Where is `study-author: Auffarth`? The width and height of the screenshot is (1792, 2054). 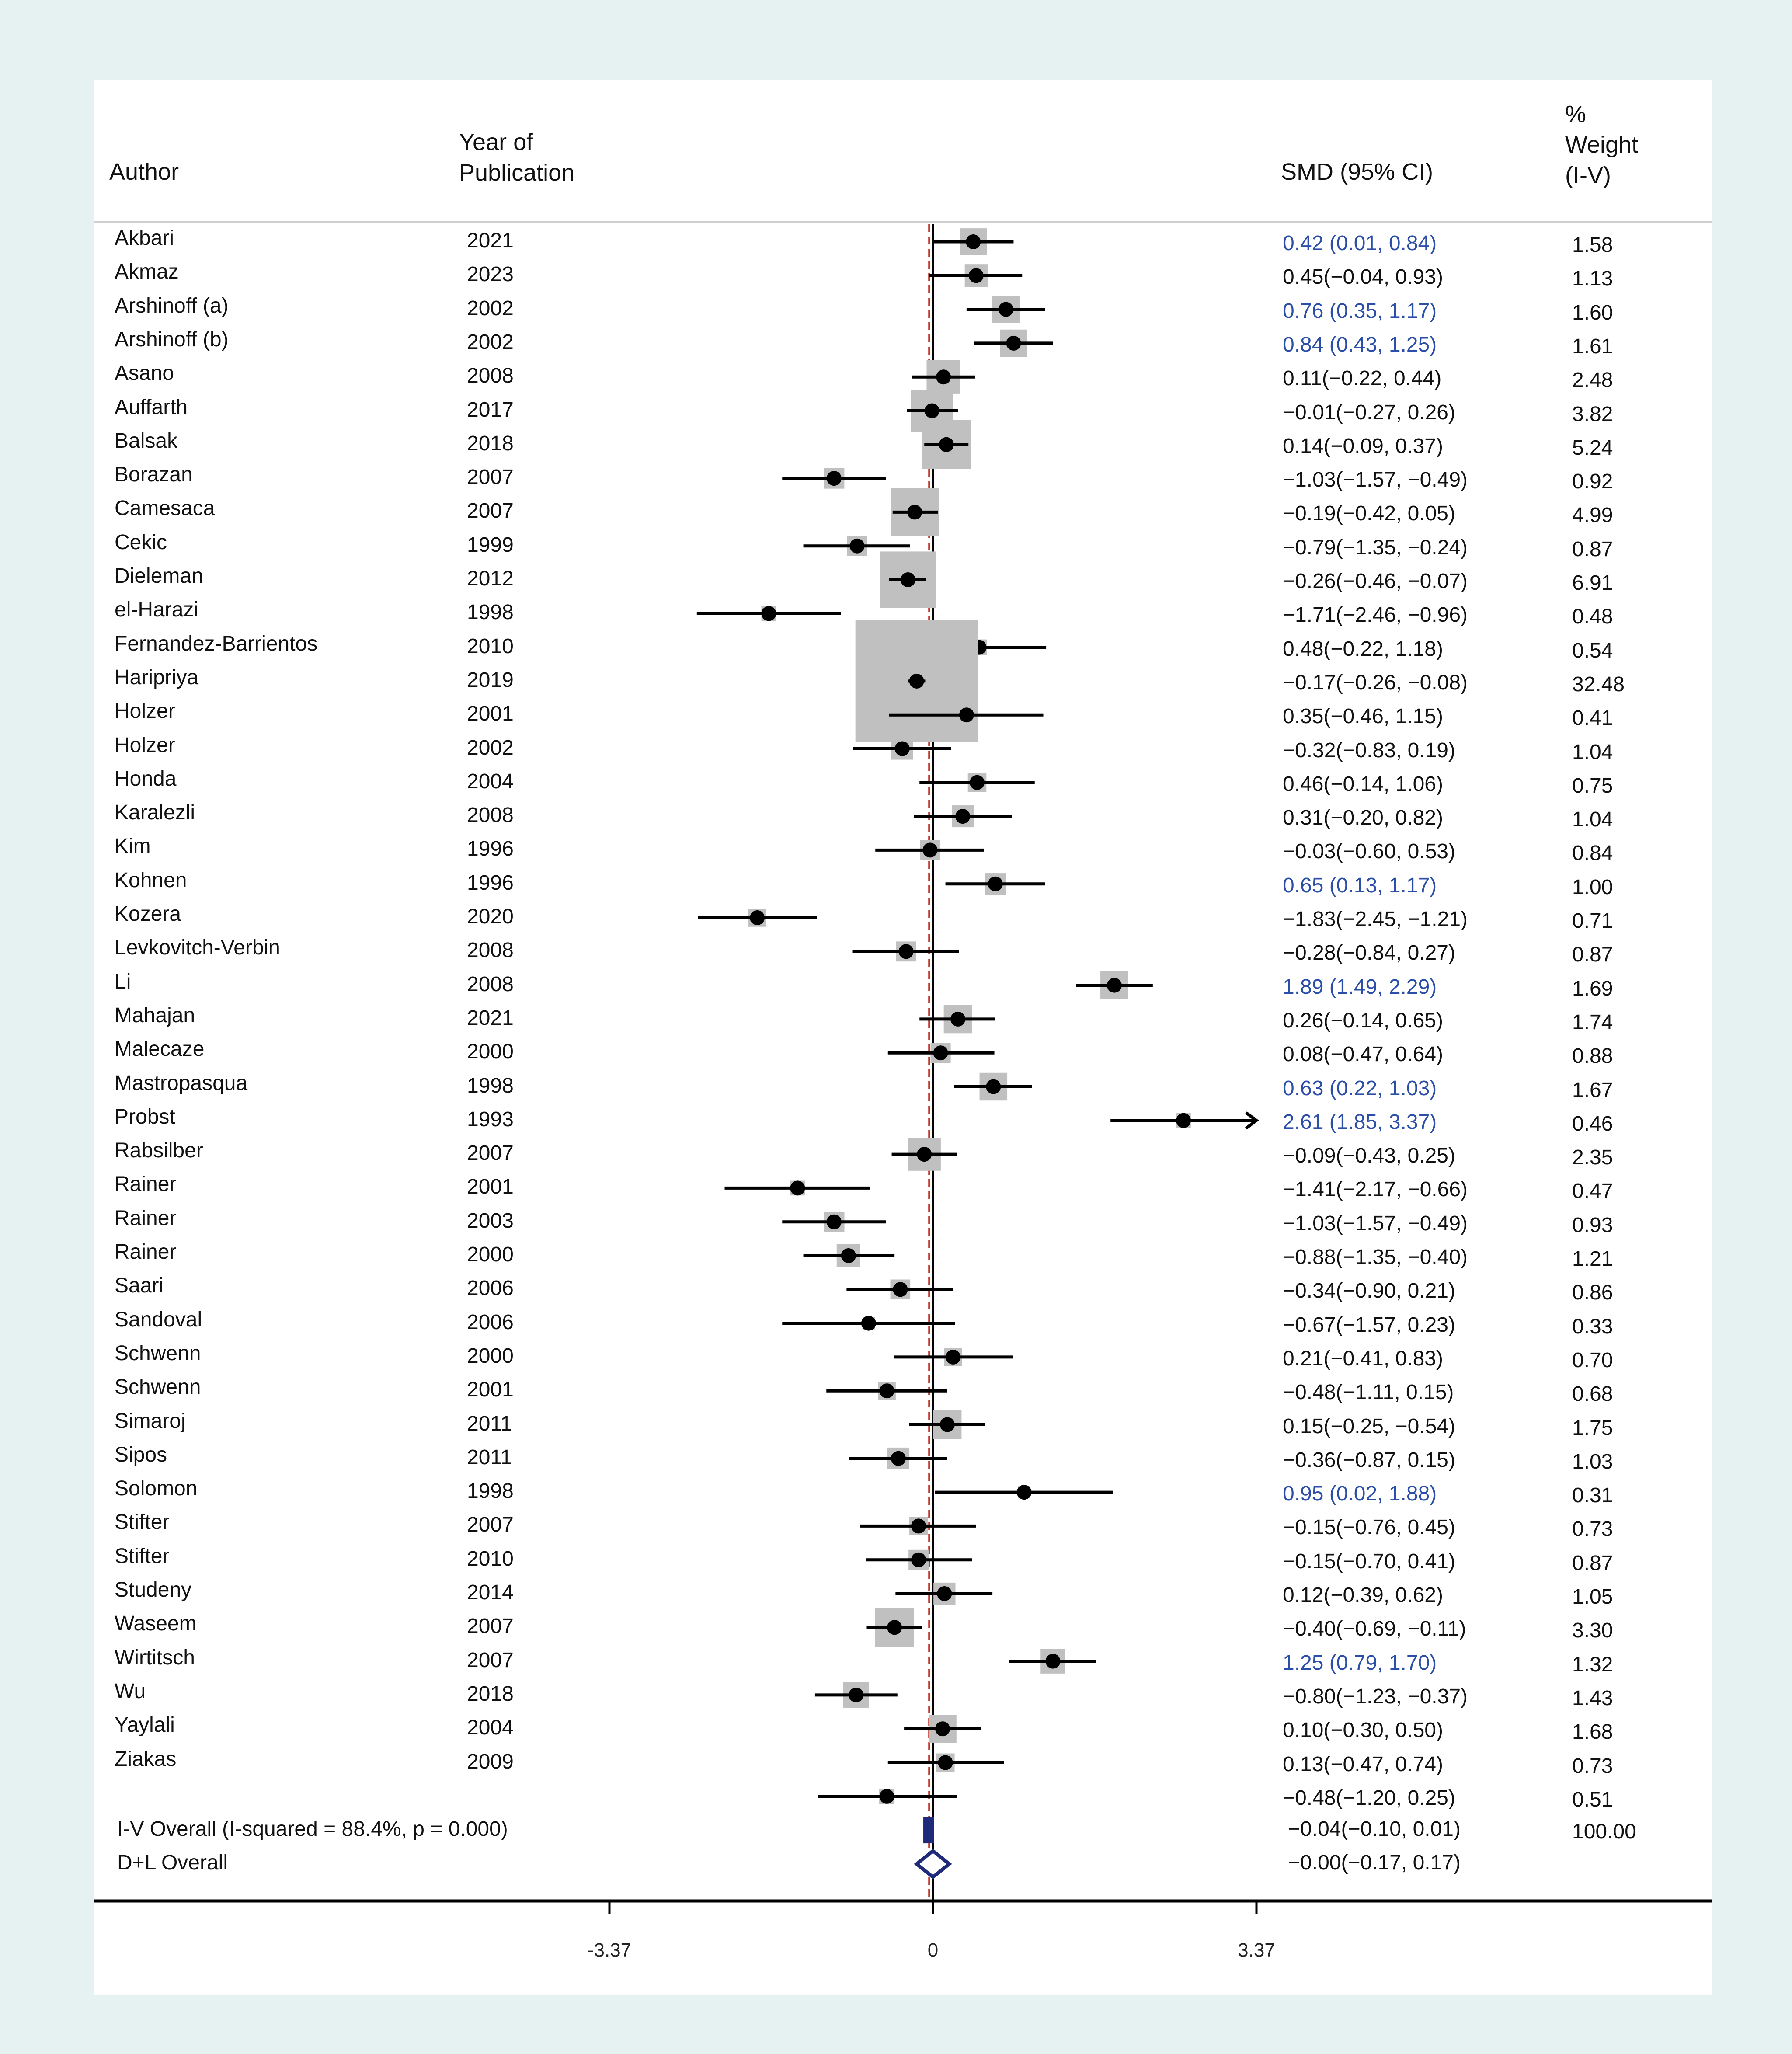 study-author: Auffarth is located at coordinates (151, 407).